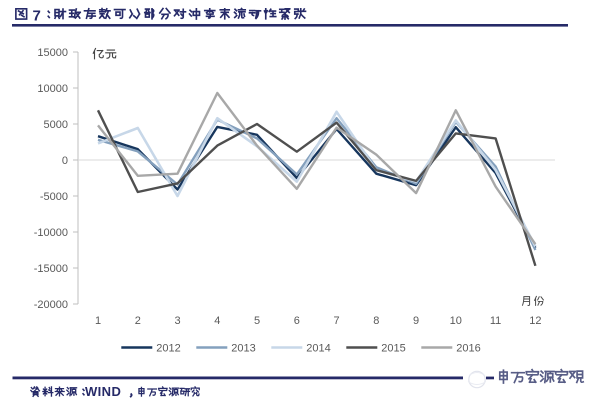 The height and width of the screenshot is (404, 600). I want to click on svg-text: 0, so click(65, 161).